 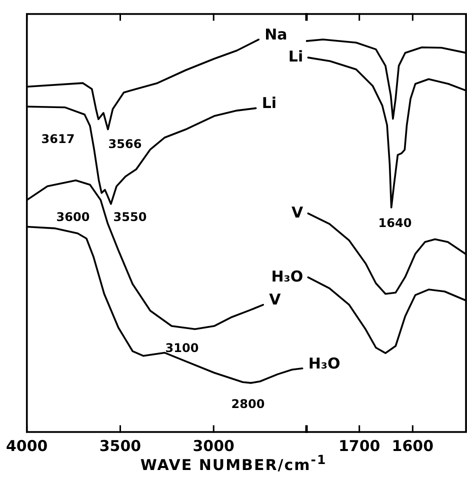 I want to click on annotation: 2800, so click(x=248, y=404).